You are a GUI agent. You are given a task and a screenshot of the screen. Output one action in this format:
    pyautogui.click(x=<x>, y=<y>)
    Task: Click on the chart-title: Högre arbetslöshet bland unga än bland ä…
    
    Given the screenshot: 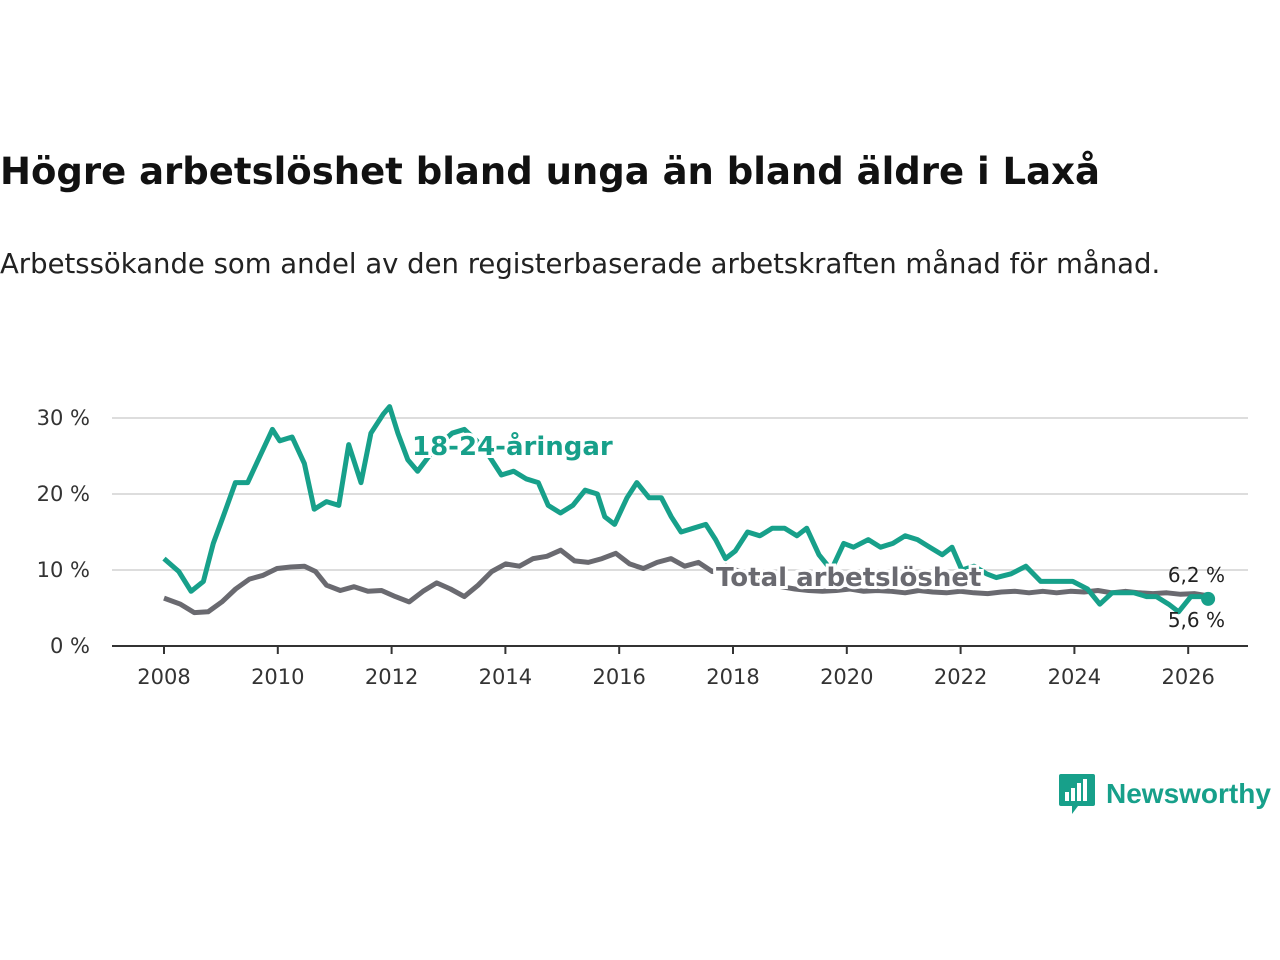 What is the action you would take?
    pyautogui.click(x=550, y=171)
    